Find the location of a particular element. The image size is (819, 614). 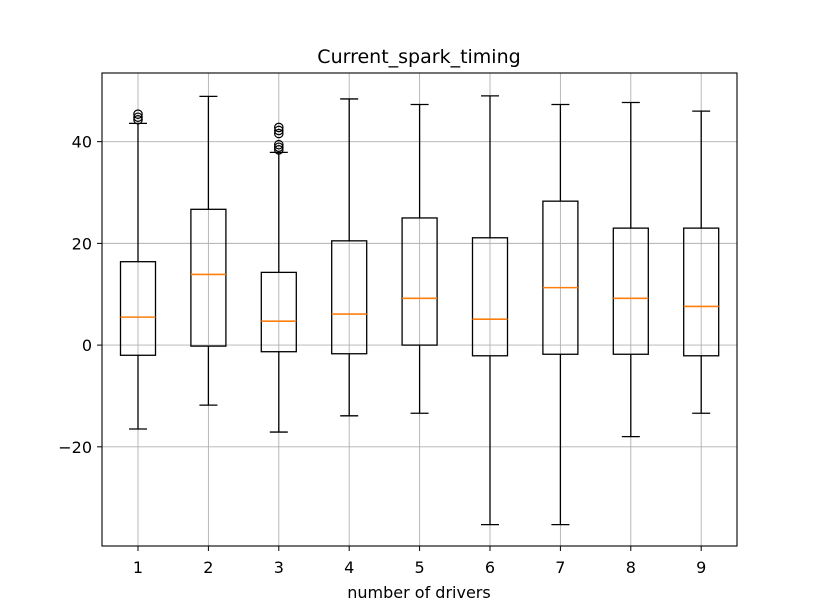

x-tick-label: 9 is located at coordinates (701, 567).